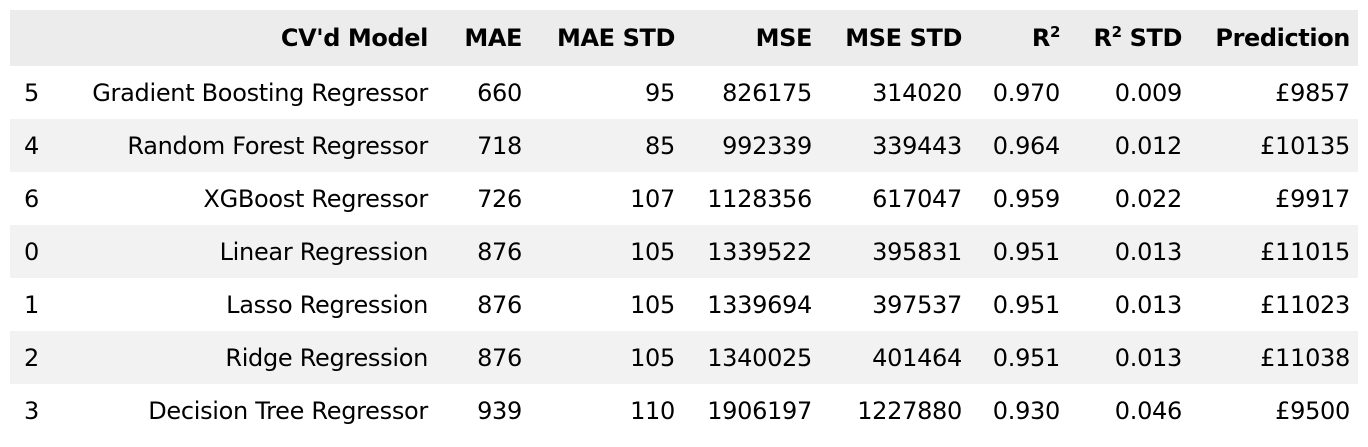 The width and height of the screenshot is (1368, 447). Describe the element at coordinates (249, 357) in the screenshot. I see `model-name-cell: Ridge Regression` at that location.